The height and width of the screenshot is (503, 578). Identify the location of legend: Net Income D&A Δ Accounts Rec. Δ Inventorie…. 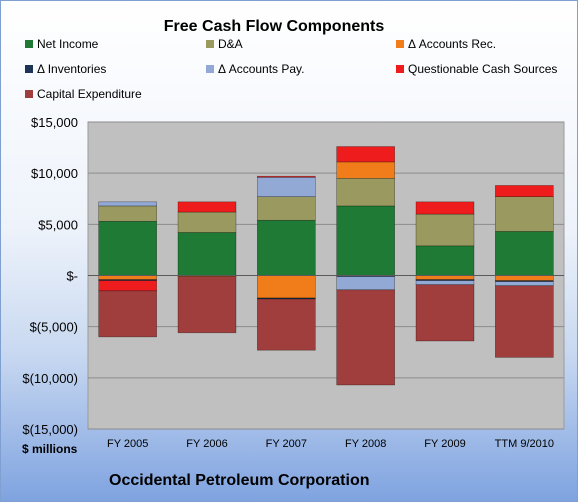
(291, 69).